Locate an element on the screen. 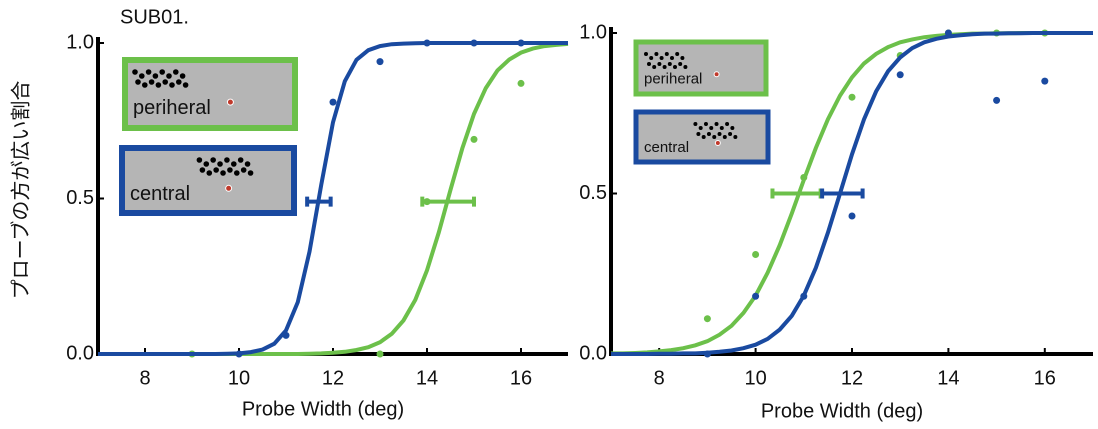 This screenshot has height=429, width=1098. legend-box is located at coordinates (210, 94).